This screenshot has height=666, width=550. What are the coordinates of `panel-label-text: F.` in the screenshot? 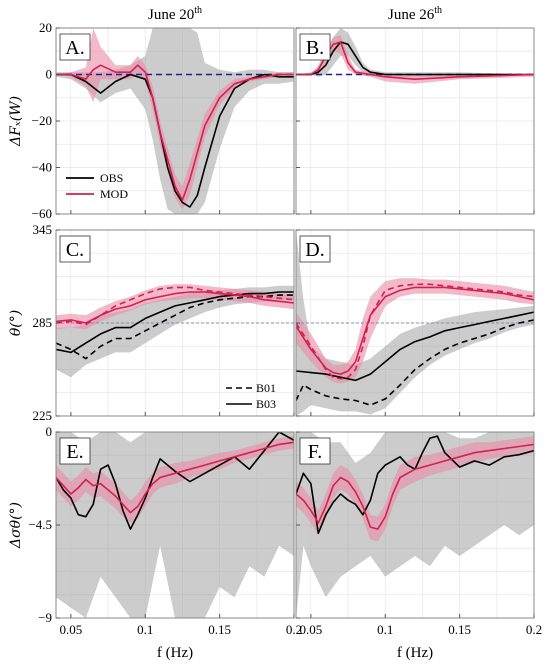 It's located at (315, 452).